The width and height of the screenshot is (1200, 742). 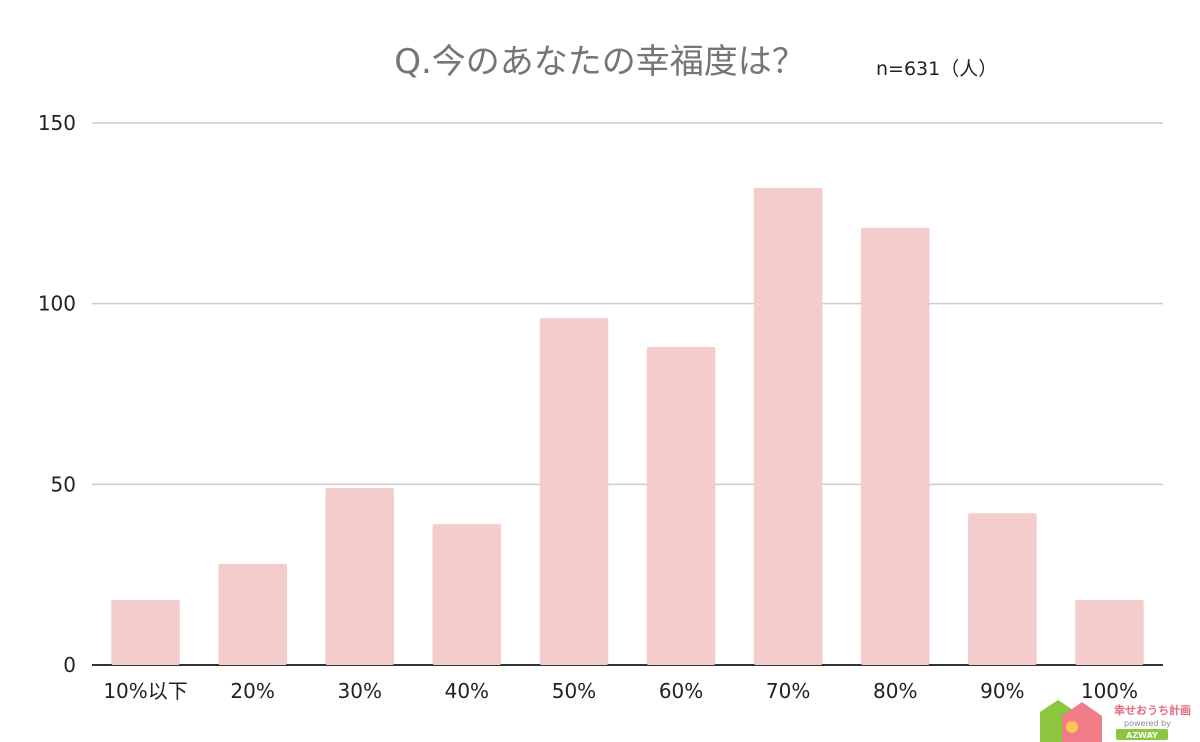 I want to click on x-tick-label: 20%, so click(x=252, y=691).